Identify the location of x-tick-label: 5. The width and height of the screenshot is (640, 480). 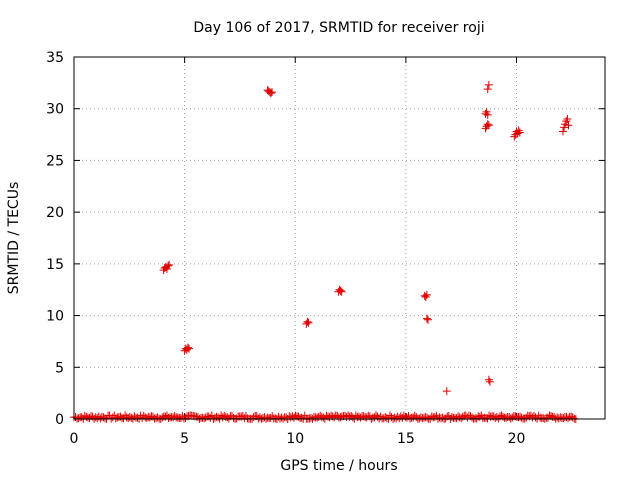
(184, 439).